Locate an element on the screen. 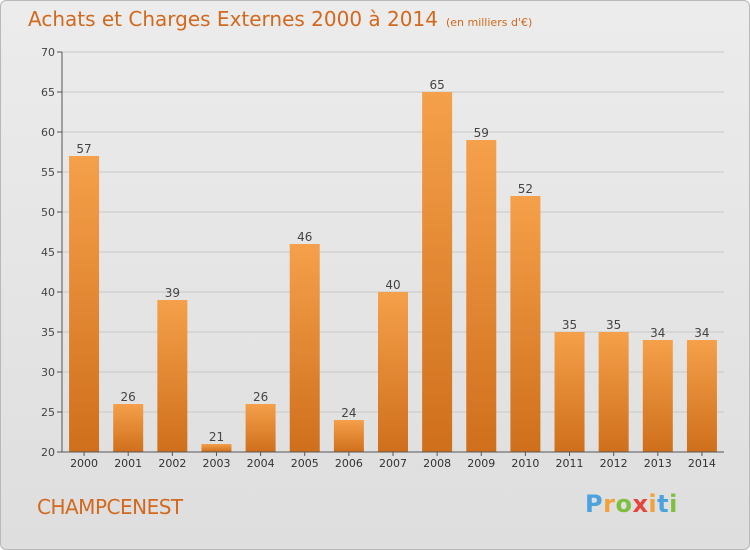 This screenshot has height=550, width=750. data-label: 59 is located at coordinates (481, 133).